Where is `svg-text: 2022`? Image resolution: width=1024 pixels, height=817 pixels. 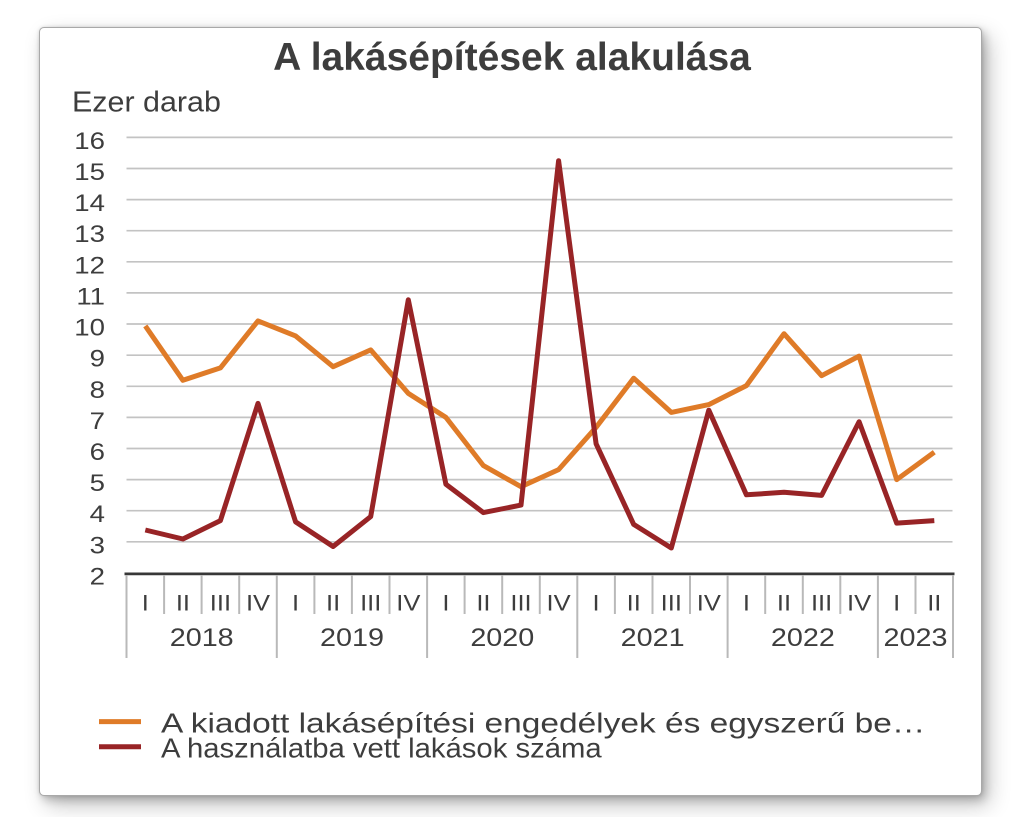
svg-text: 2022 is located at coordinates (803, 638).